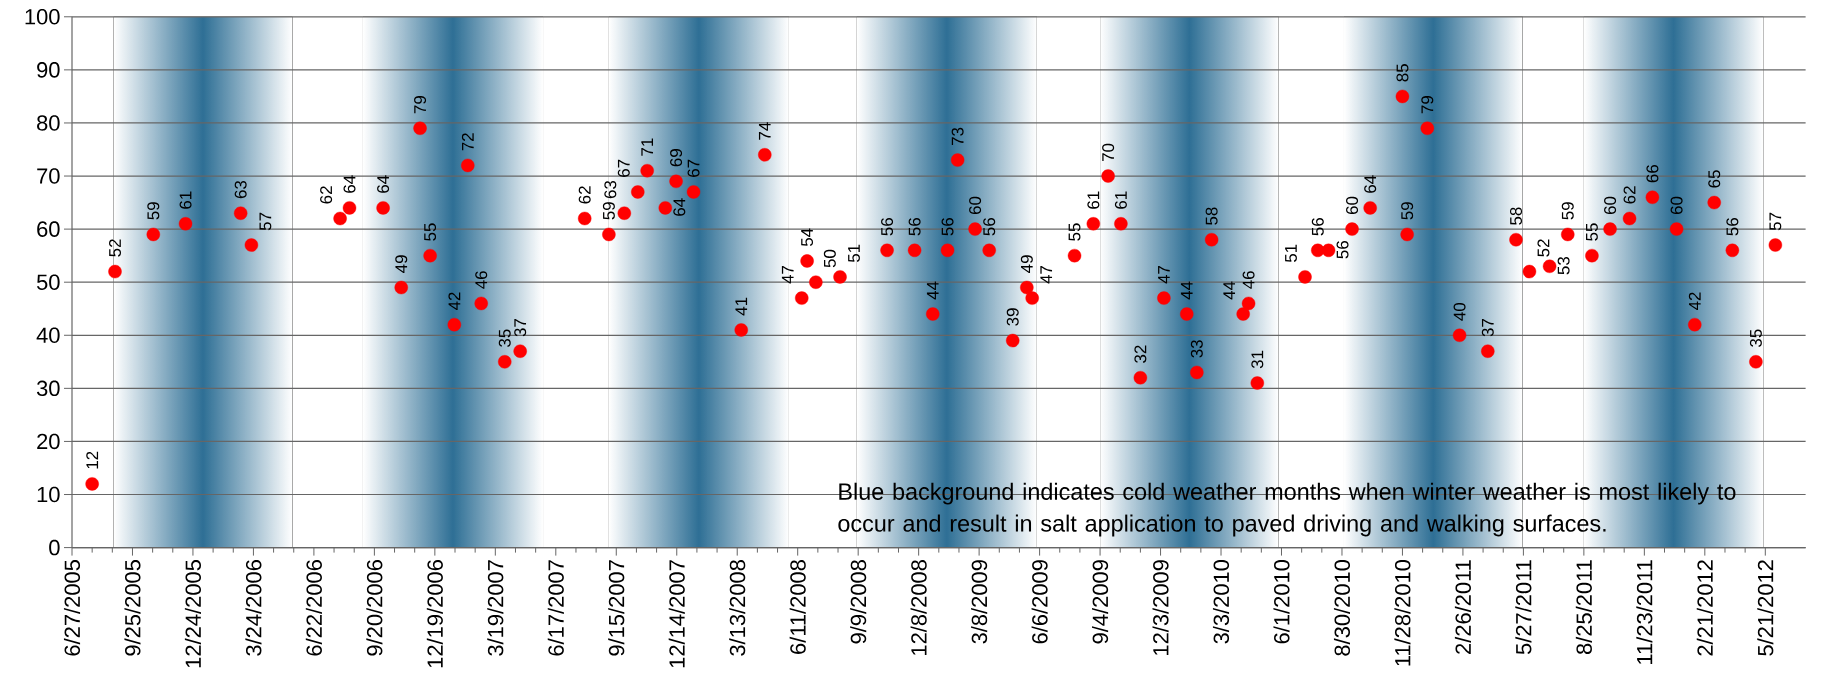 Image resolution: width=1829 pixels, height=692 pixels. I want to click on x-tick-label: 3/13/2008, so click(737, 608).